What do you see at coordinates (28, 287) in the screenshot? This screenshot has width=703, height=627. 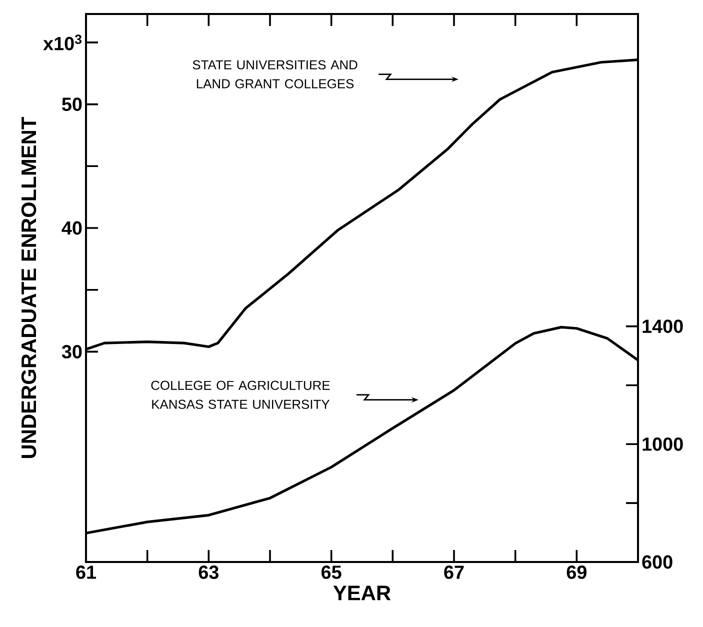 I see `y-axis-title: UNDERGRADUATE ENROLLMENT` at bounding box center [28, 287].